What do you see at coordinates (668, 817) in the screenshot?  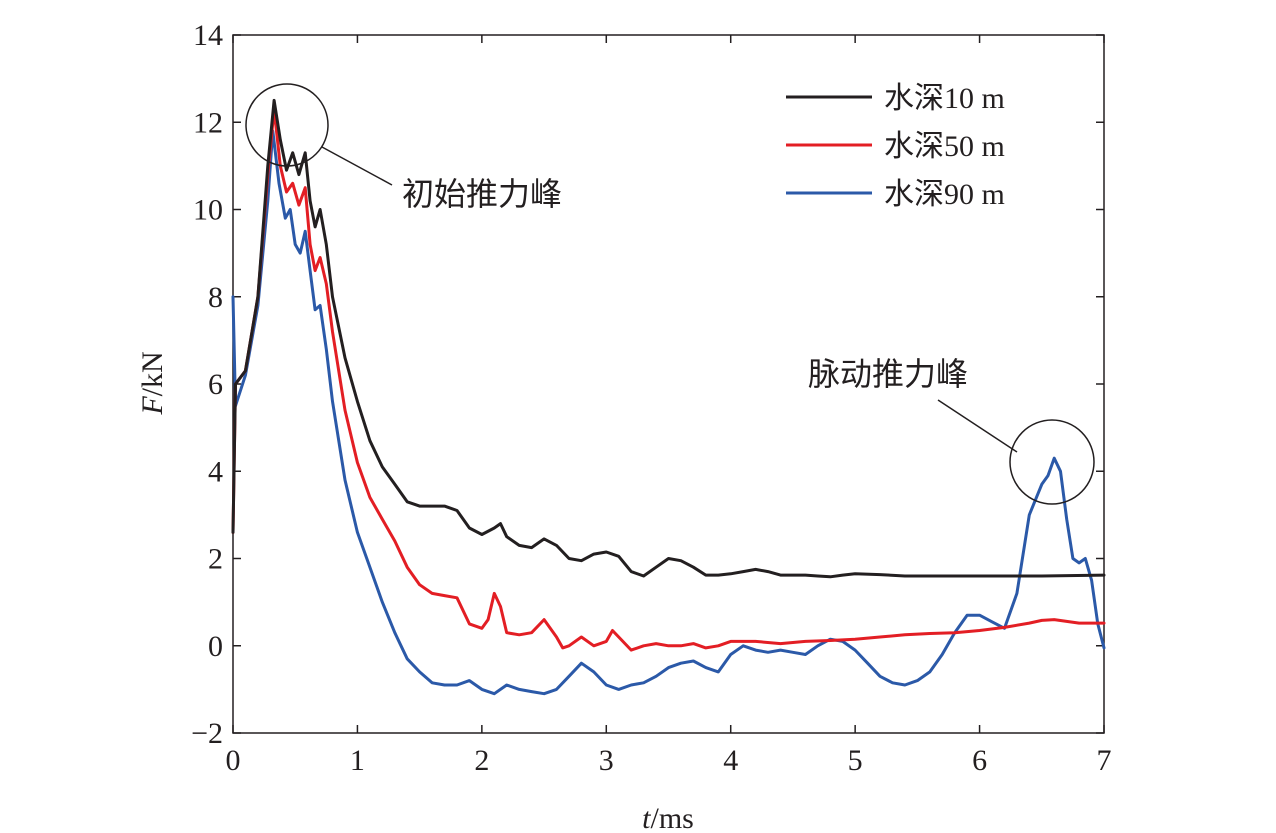 I see `x-axis-label: t/ms` at bounding box center [668, 817].